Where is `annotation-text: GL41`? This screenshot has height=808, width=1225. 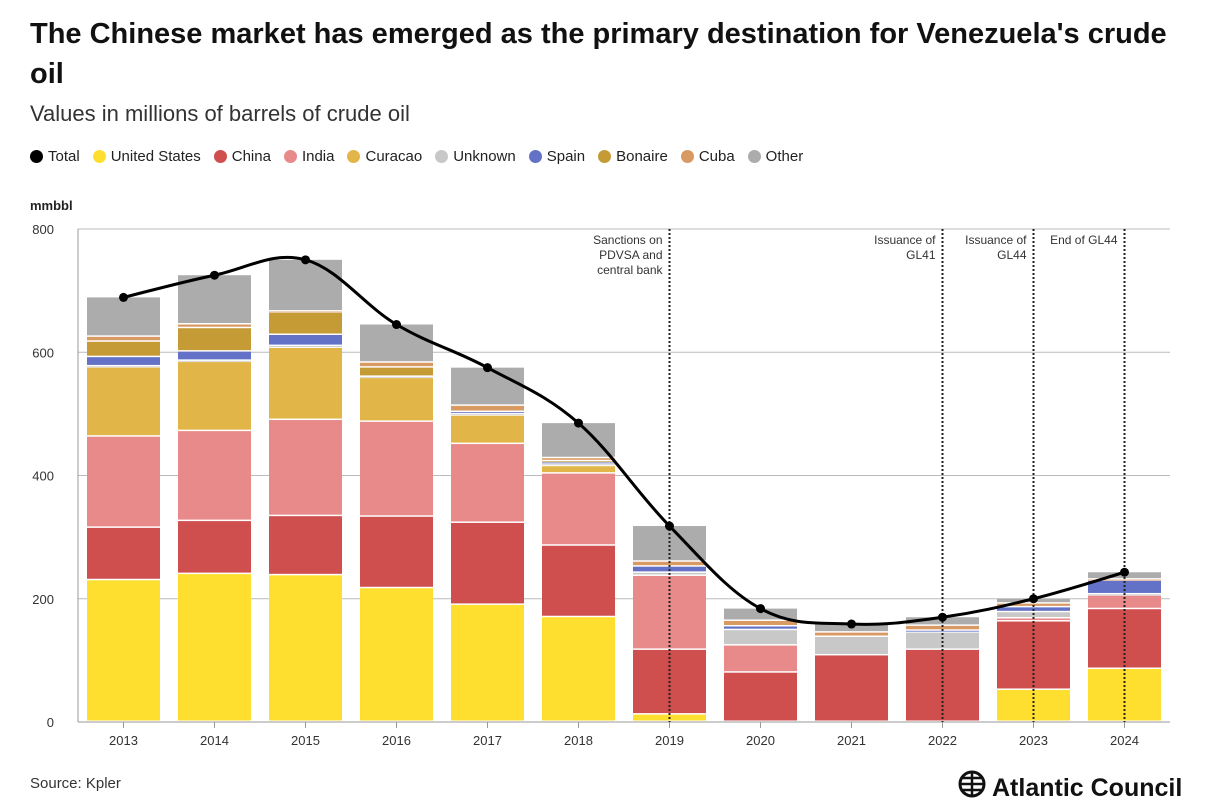
annotation-text: GL41 is located at coordinates (921, 255).